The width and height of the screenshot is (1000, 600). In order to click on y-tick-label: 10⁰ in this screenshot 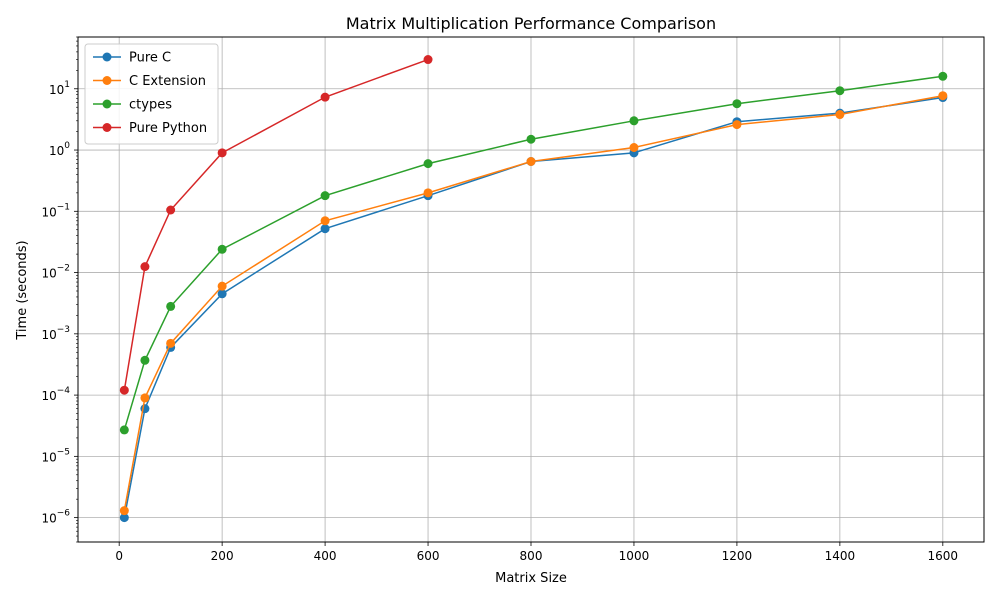, I will do `click(59, 149)`.